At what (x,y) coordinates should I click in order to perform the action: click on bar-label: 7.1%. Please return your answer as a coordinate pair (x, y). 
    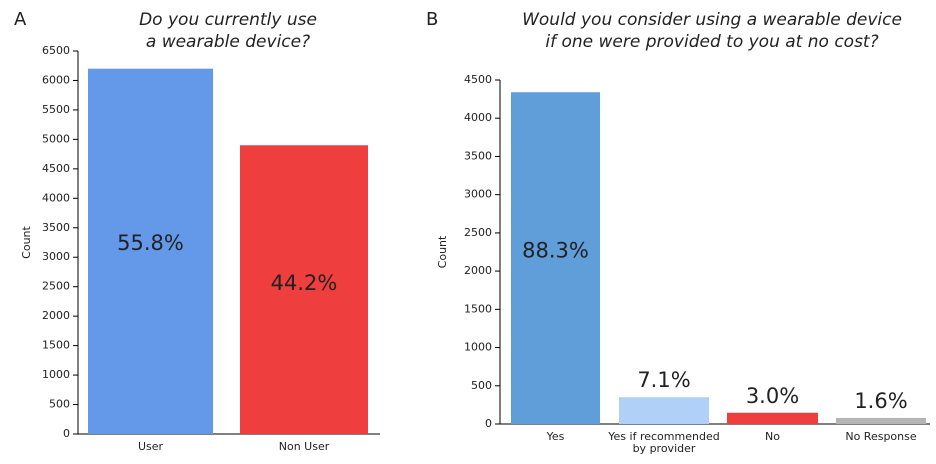
    Looking at the image, I should click on (663, 380).